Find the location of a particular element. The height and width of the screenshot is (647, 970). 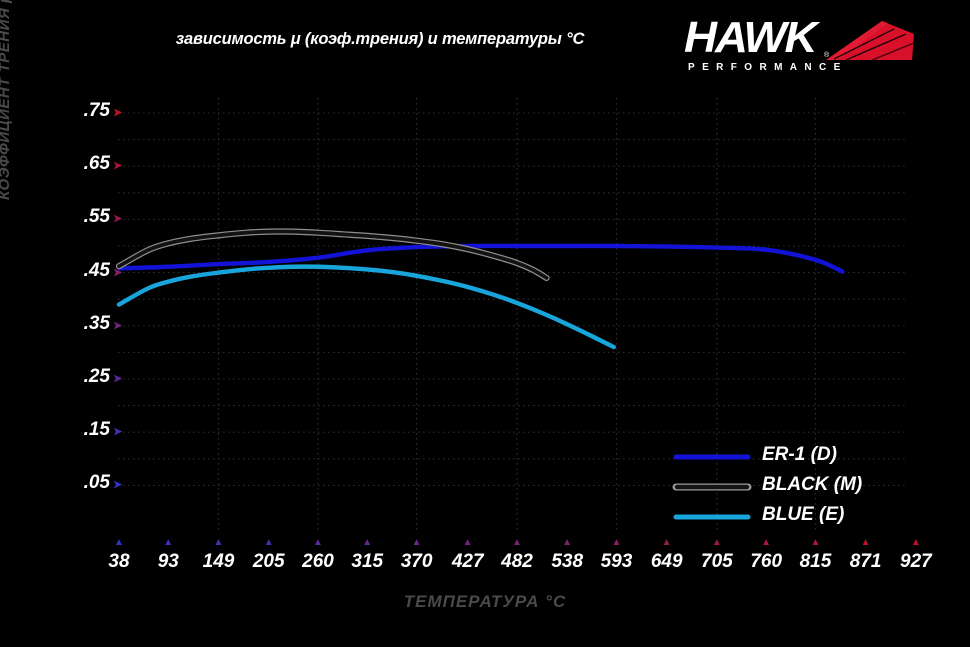

curve-blue-e is located at coordinates (366, 307).